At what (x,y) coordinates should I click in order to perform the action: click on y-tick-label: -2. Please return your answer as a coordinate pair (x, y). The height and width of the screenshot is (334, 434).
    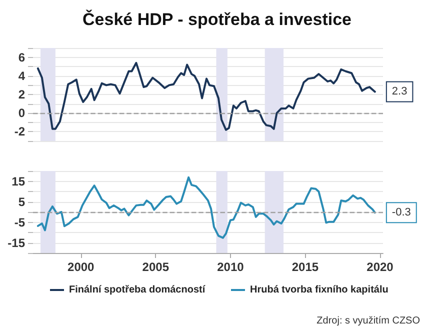
    Looking at the image, I should click on (20, 131).